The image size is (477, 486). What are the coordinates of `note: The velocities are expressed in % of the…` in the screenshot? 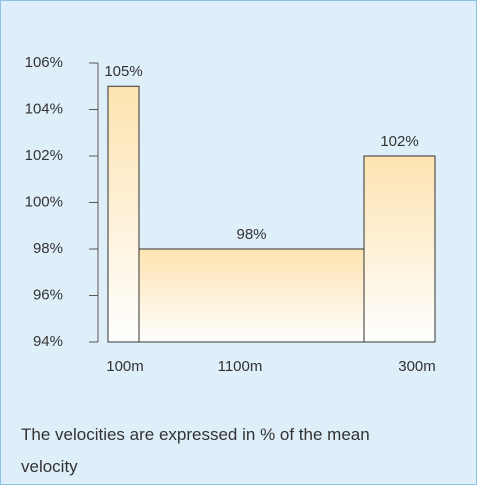 It's located at (195, 450).